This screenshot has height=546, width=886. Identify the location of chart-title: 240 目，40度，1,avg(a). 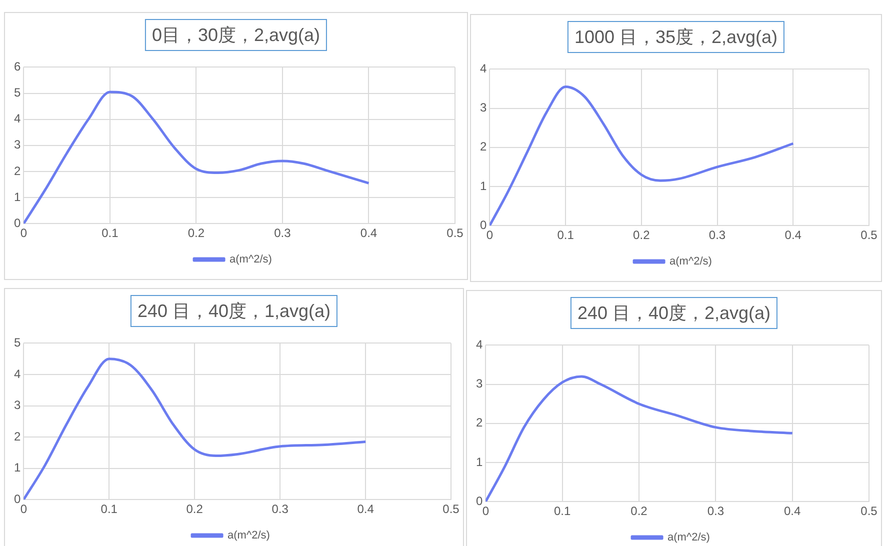
(234, 311).